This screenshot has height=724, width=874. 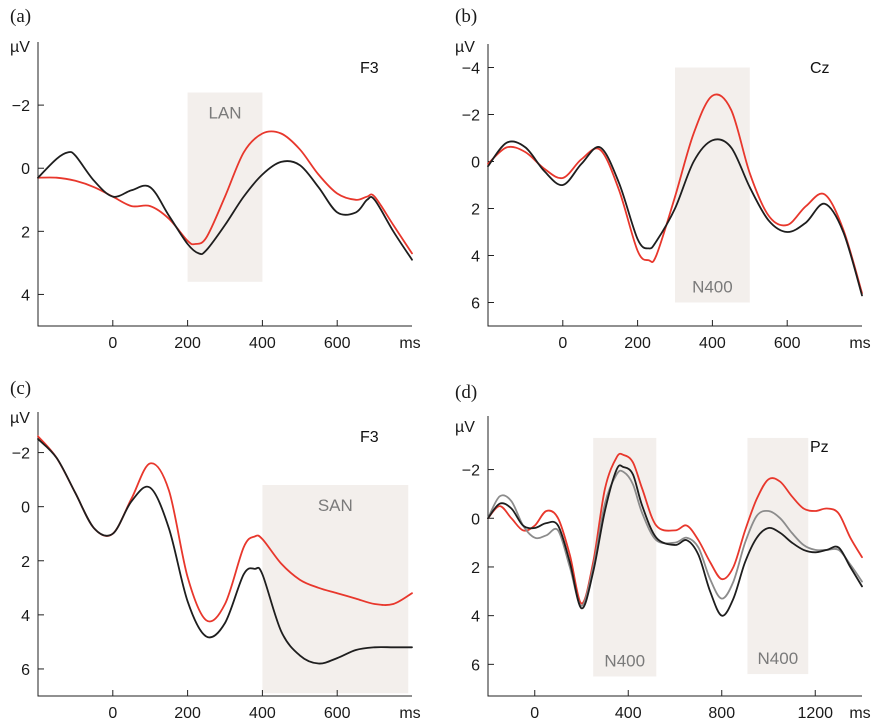 I want to click on panel-label: (b), so click(x=466, y=16).